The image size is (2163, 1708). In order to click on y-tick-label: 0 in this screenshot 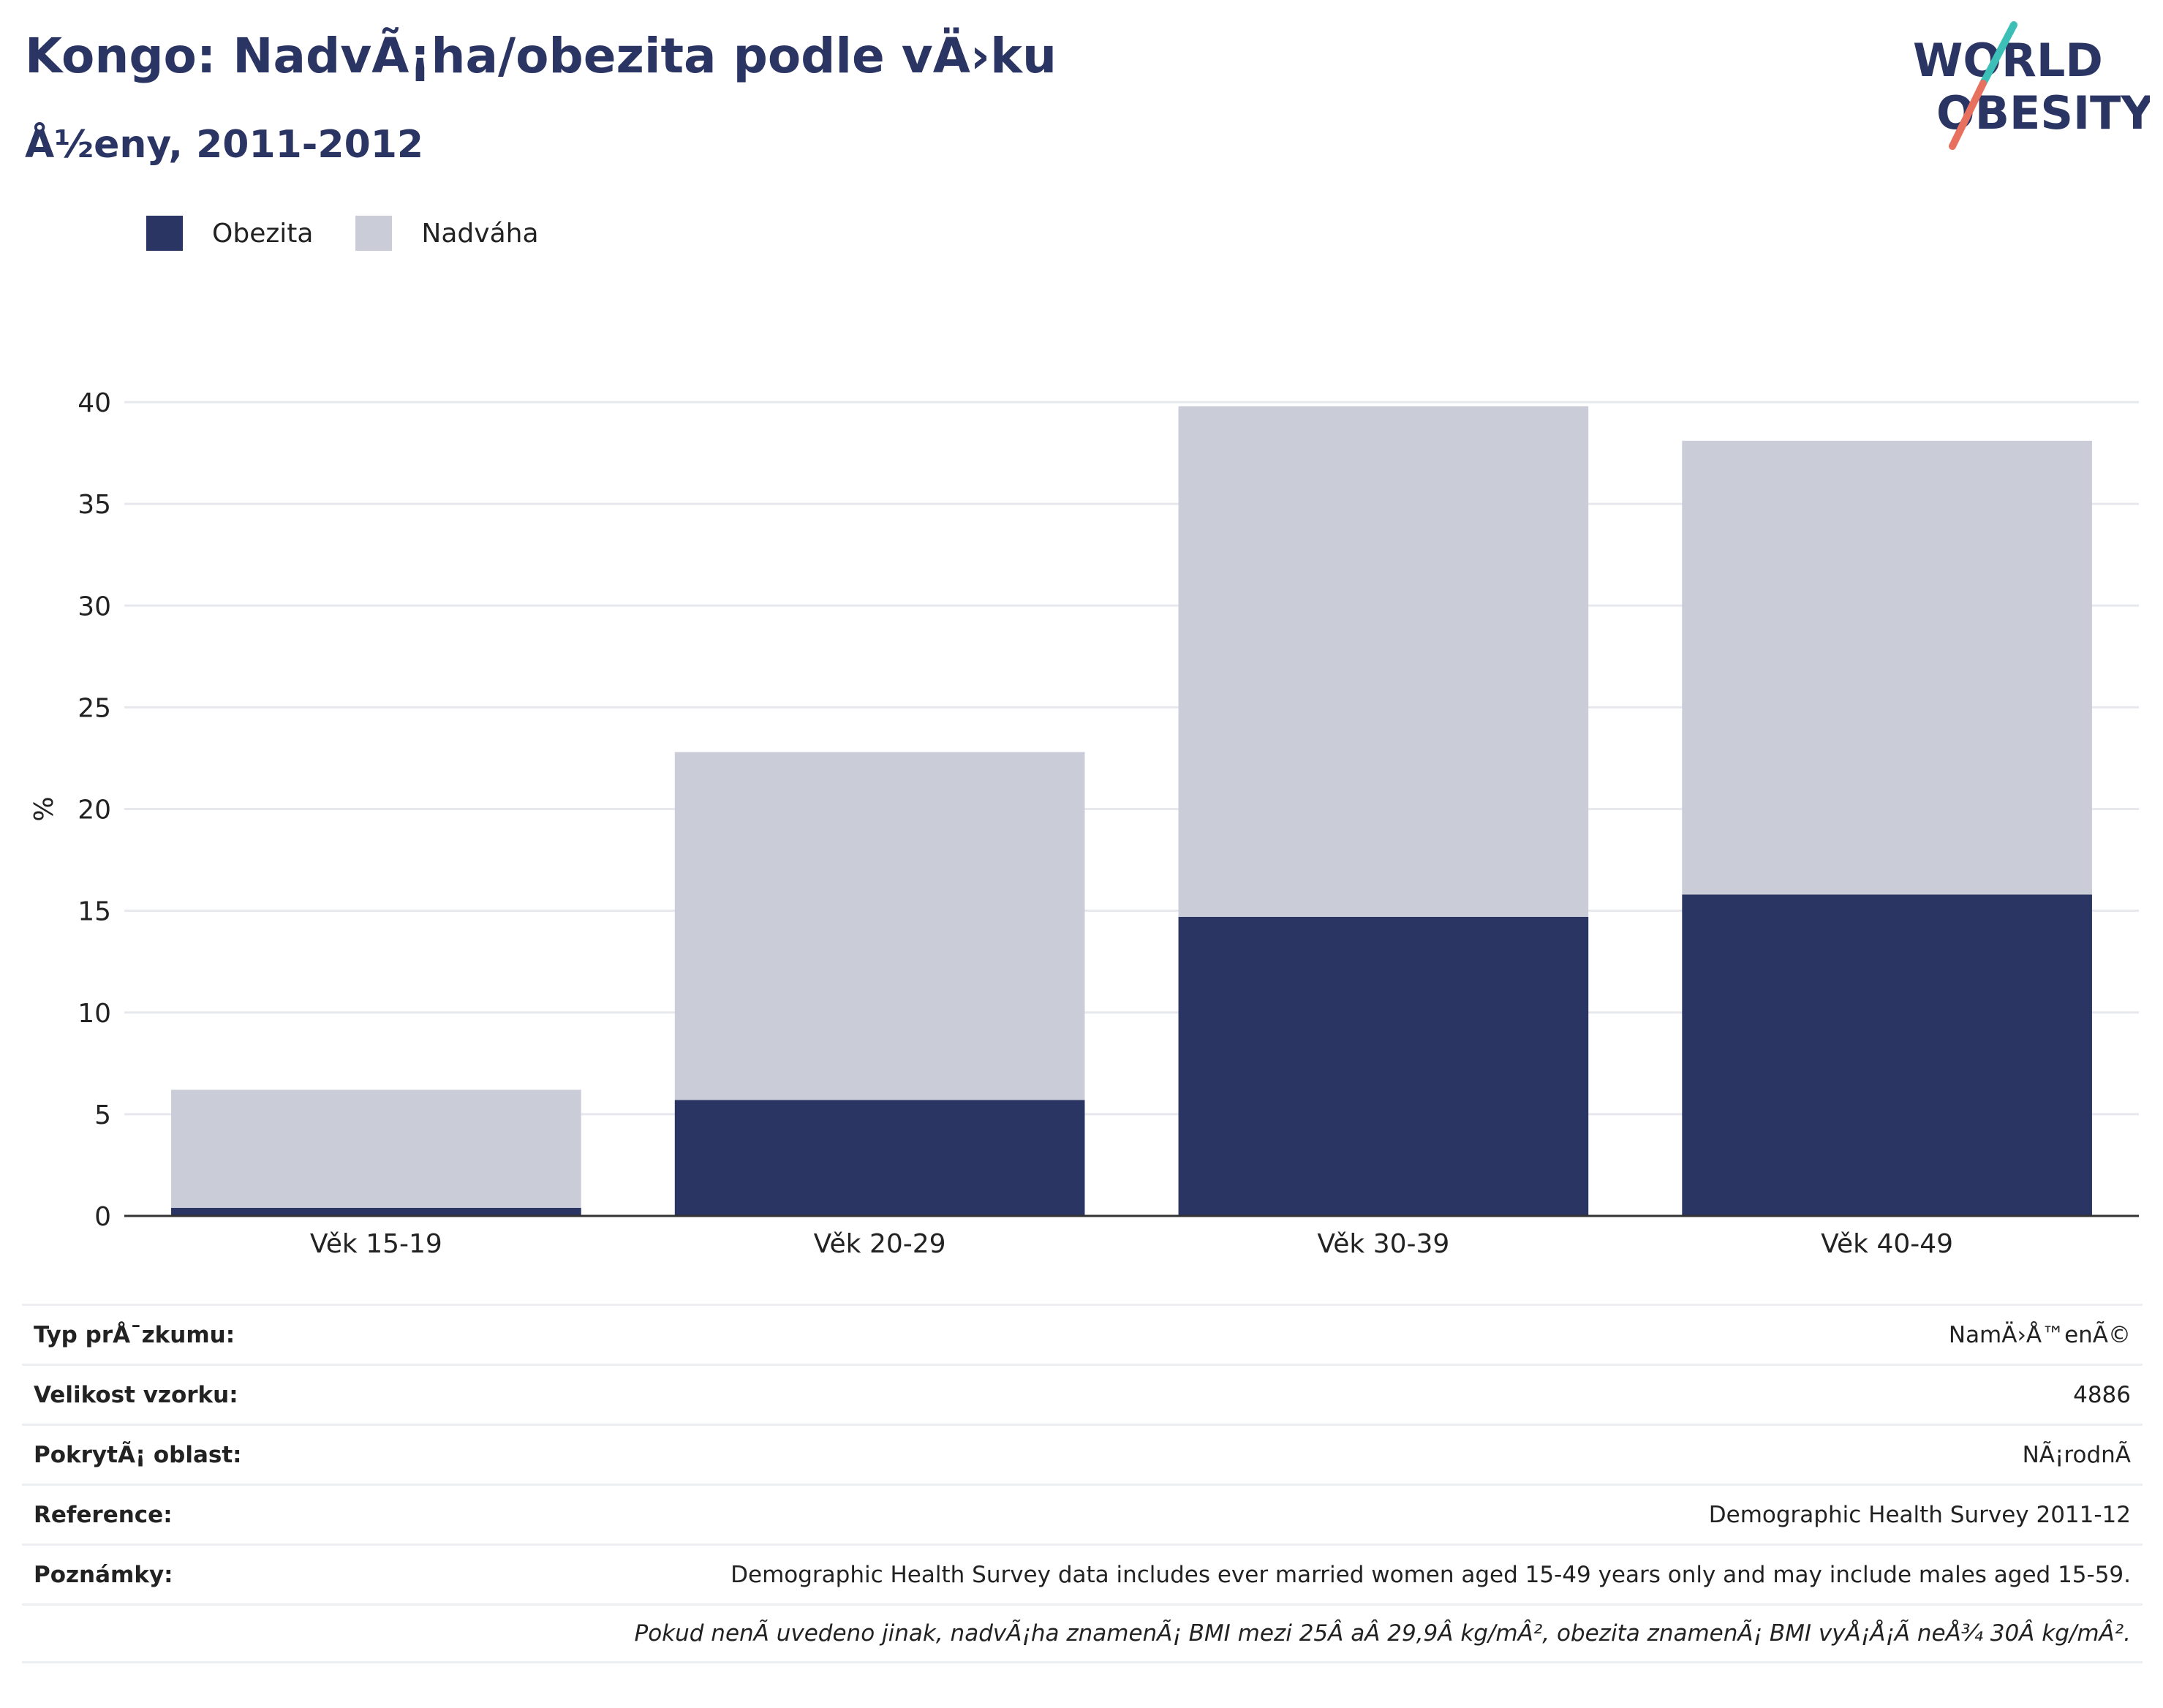, I will do `click(103, 1217)`.